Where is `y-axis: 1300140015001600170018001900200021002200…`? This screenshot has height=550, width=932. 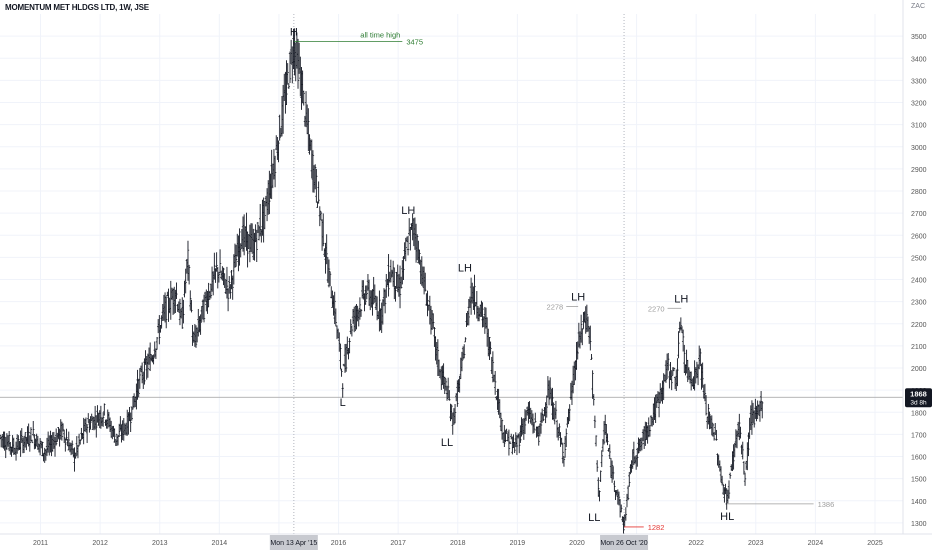 y-axis: 1300140015001600170018001900200021002200… is located at coordinates (917, 267).